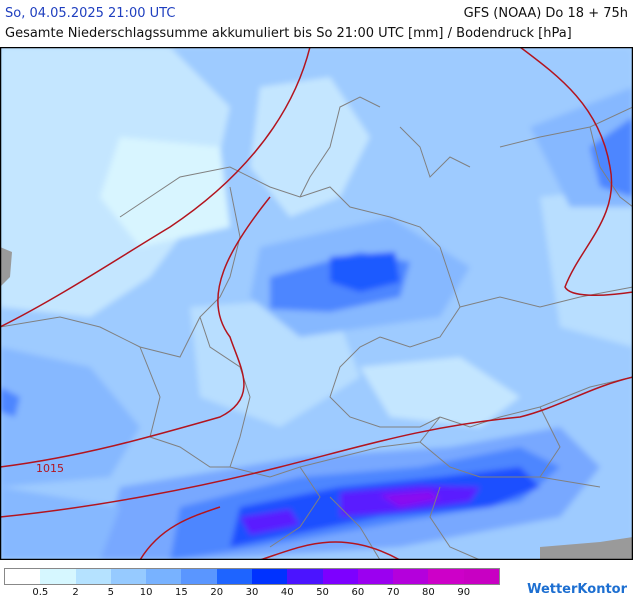 This screenshot has height=600, width=633. What do you see at coordinates (464, 592) in the screenshot?
I see `legend-label: 90` at bounding box center [464, 592].